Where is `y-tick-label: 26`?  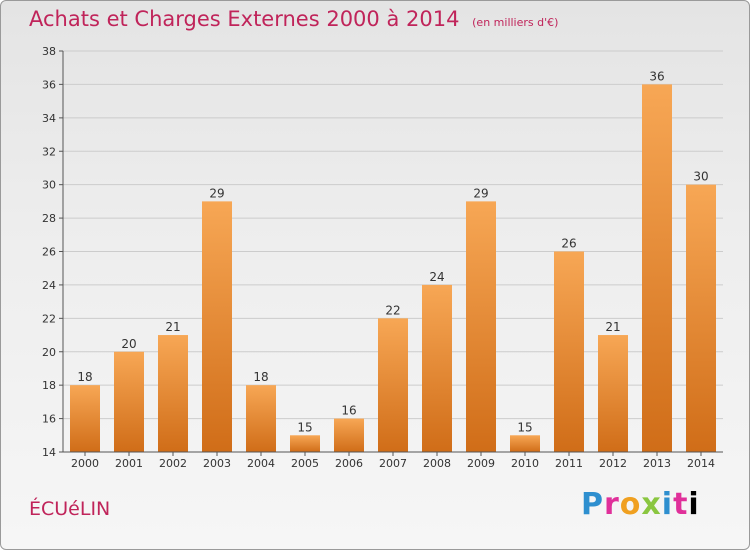 y-tick-label: 26 is located at coordinates (49, 252).